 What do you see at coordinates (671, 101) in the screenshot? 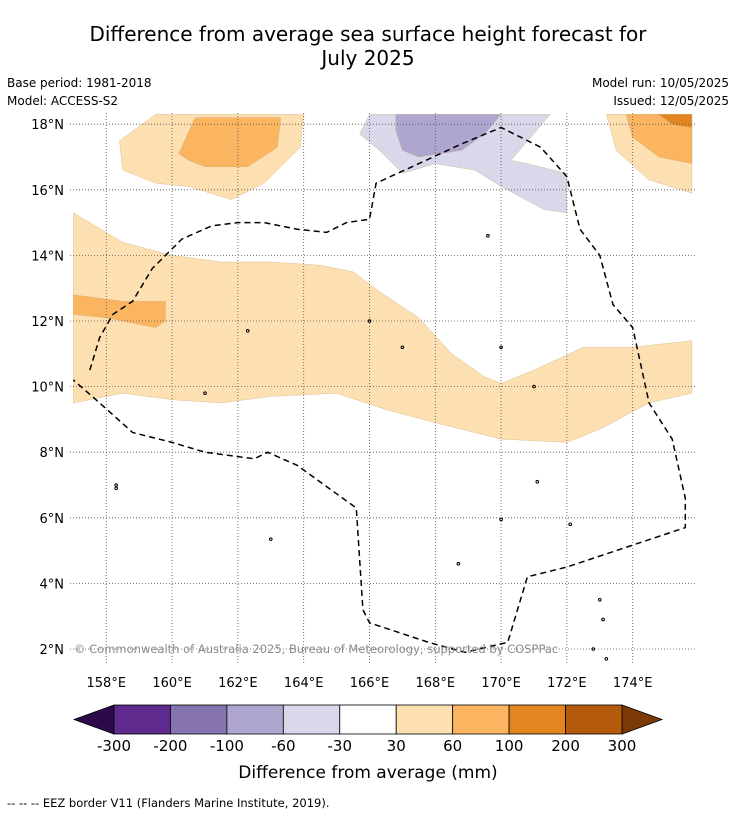
I see `issued-date: Issued: 12/05/2025` at bounding box center [671, 101].